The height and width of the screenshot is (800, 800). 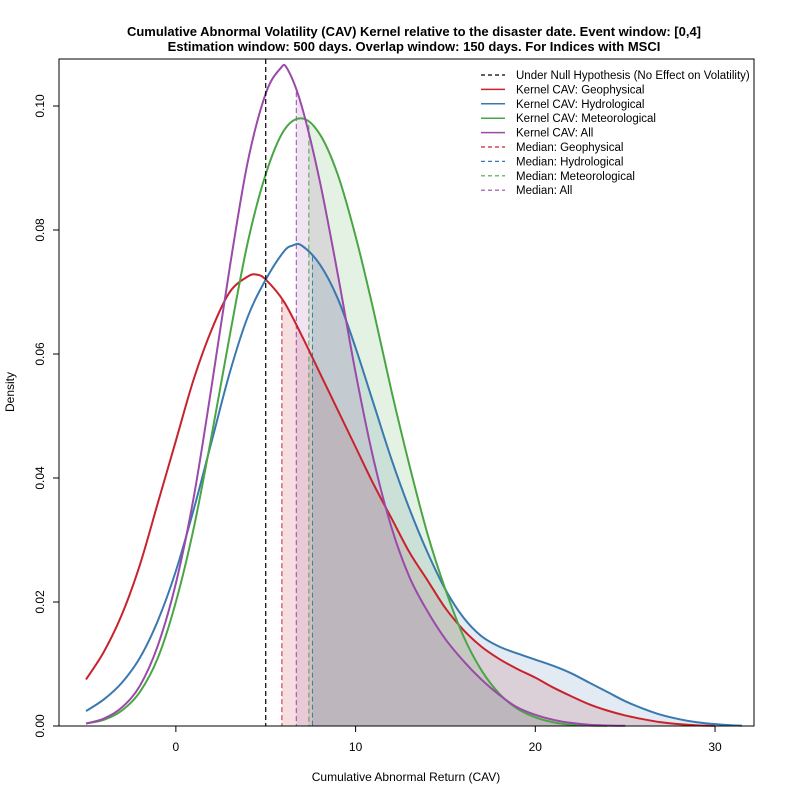 I want to click on y-tick-label: 0.10, so click(x=40, y=106).